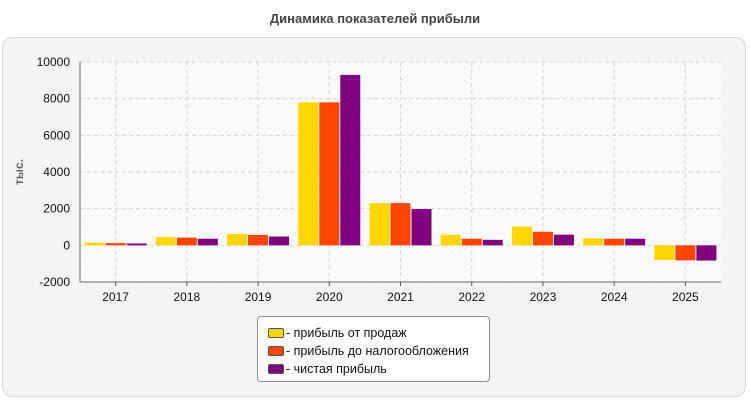 This screenshot has height=400, width=750. I want to click on legend-swatch-sales, so click(276, 333).